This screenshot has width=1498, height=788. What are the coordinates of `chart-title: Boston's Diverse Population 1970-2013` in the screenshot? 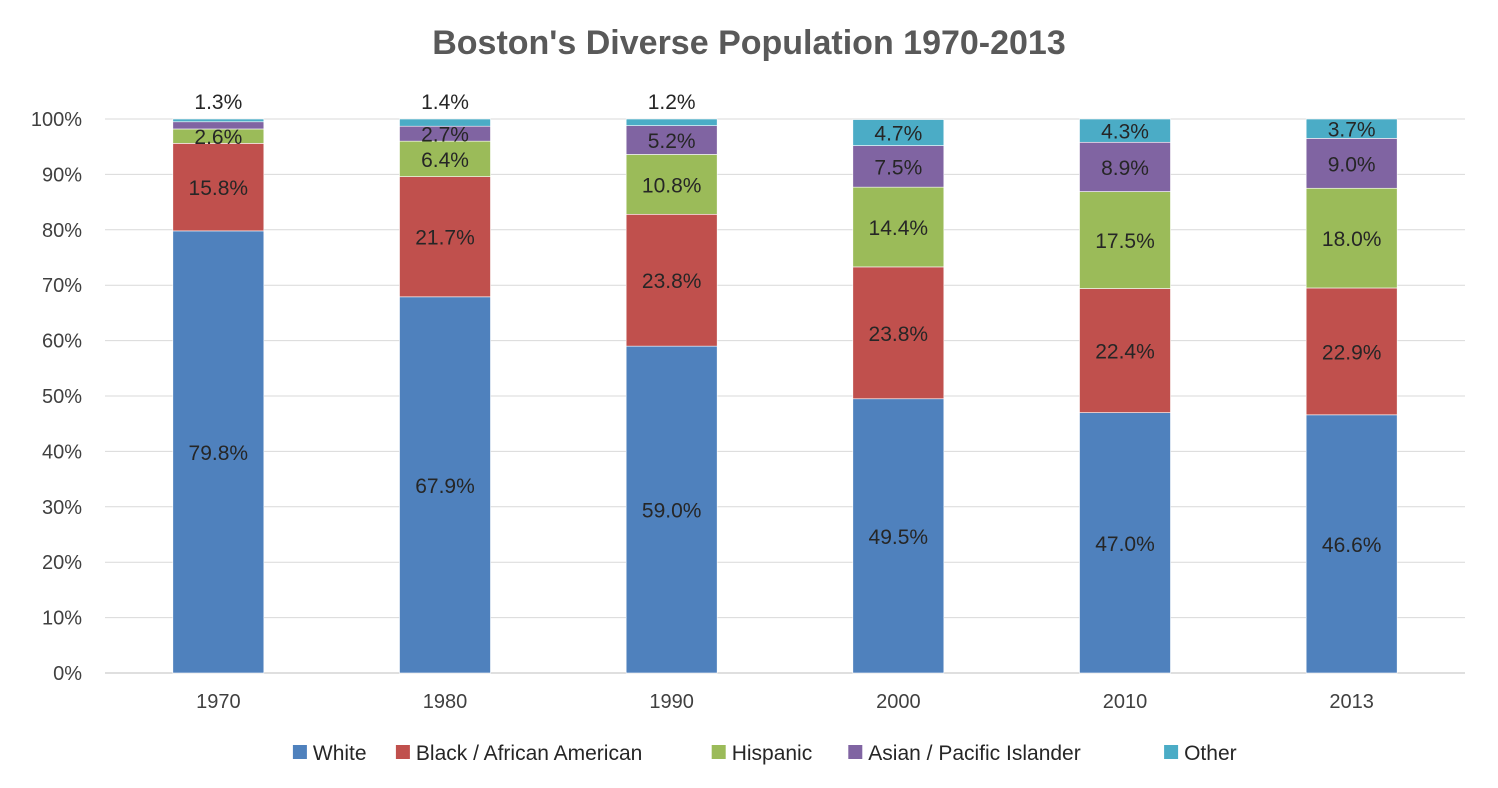 It's located at (749, 43).